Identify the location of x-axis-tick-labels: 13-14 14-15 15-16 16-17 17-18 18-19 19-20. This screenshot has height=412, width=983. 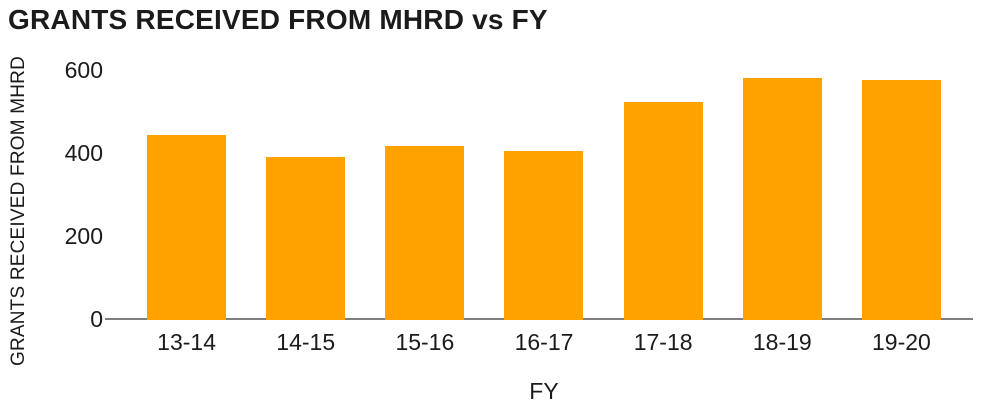
(544, 342).